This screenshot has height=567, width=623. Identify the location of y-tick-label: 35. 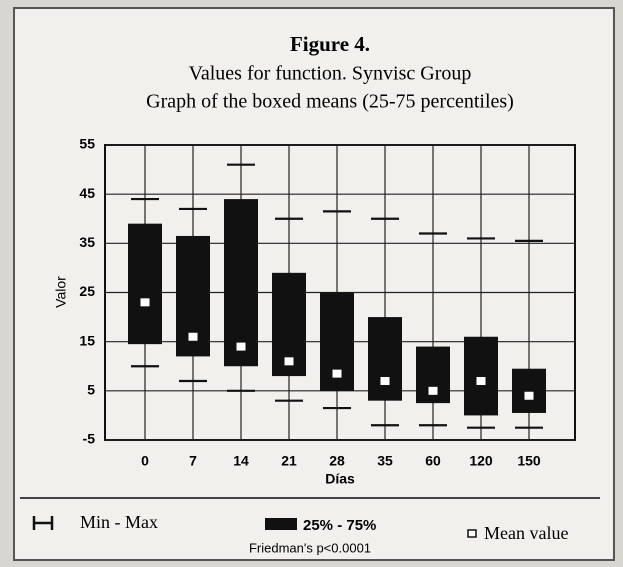
(87, 242).